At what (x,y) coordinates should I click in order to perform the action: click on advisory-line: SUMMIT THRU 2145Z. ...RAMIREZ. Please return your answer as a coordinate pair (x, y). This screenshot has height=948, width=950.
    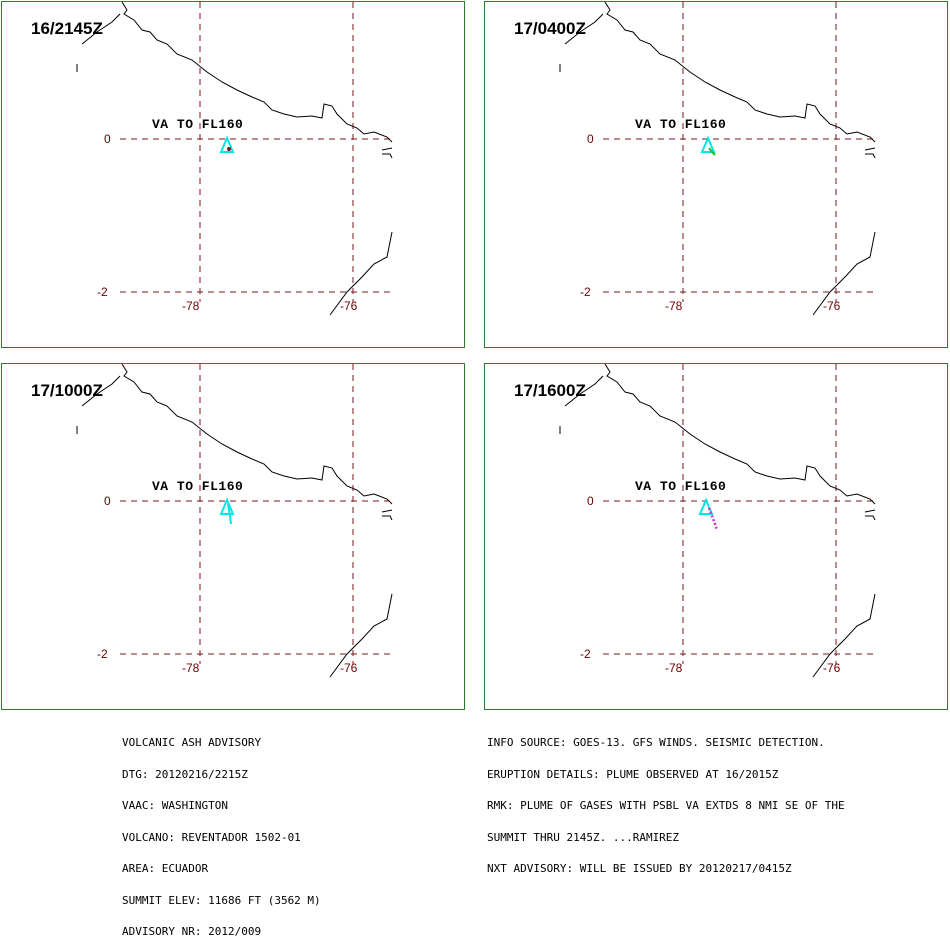
    Looking at the image, I should click on (583, 837).